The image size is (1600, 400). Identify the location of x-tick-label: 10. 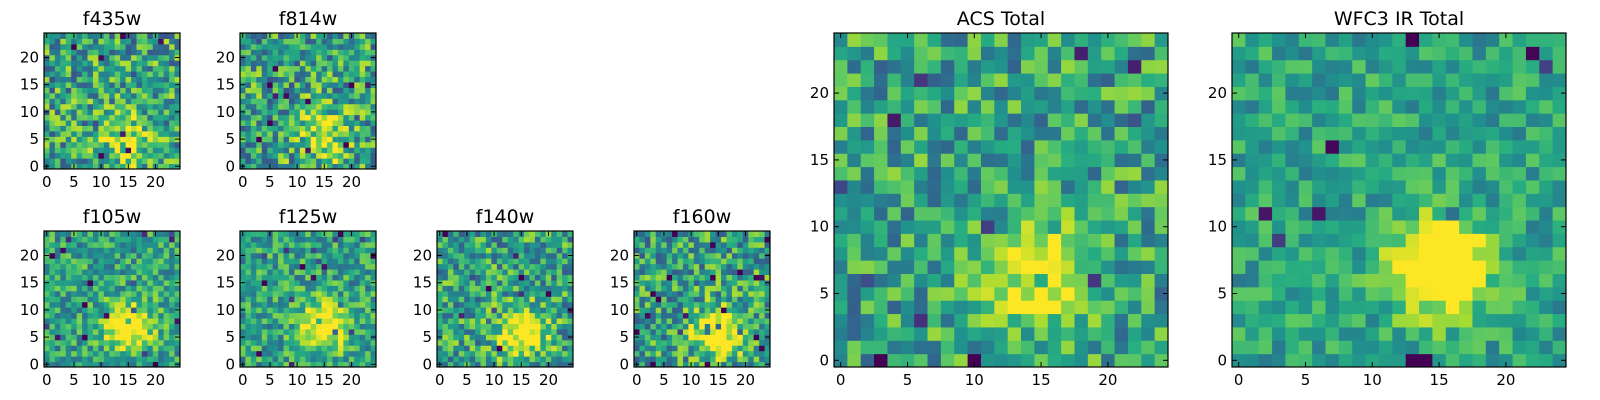
(101, 182).